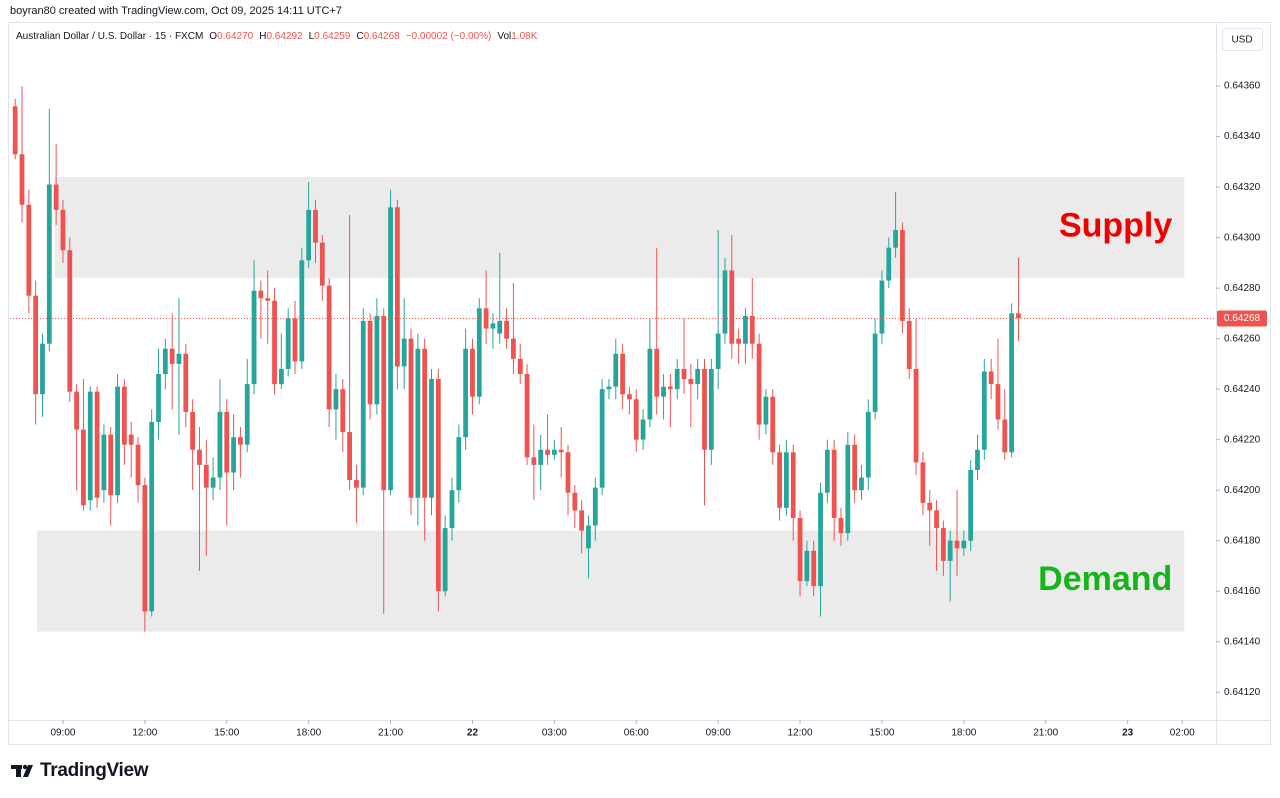 This screenshot has height=798, width=1280. Describe the element at coordinates (213, 36) in the screenshot. I see `legend-key: O` at that location.